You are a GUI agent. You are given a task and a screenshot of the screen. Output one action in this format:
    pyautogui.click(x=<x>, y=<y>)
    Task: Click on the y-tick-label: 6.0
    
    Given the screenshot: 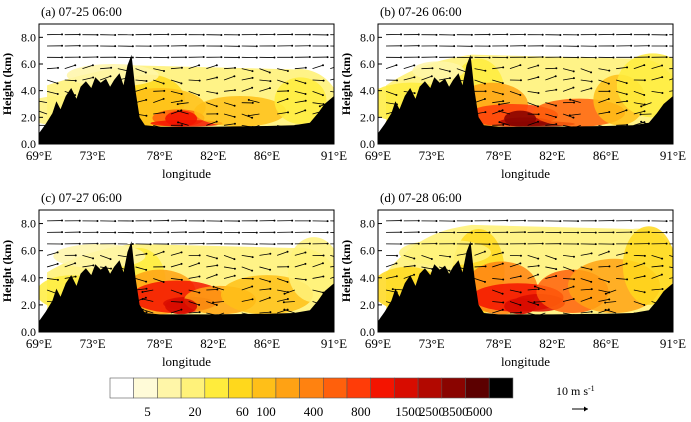 What is the action you would take?
    pyautogui.click(x=28, y=64)
    